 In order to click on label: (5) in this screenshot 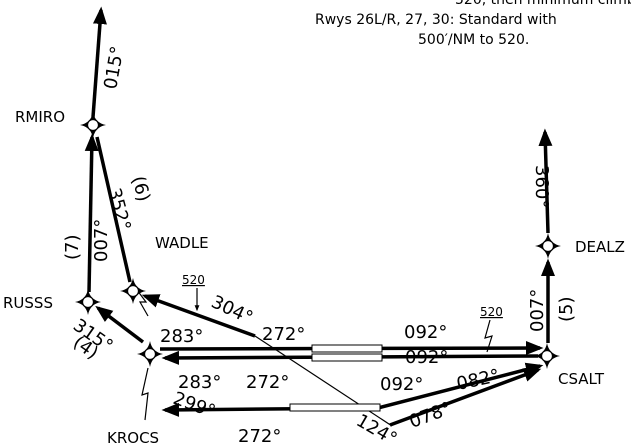, I will do `click(566, 310)`.